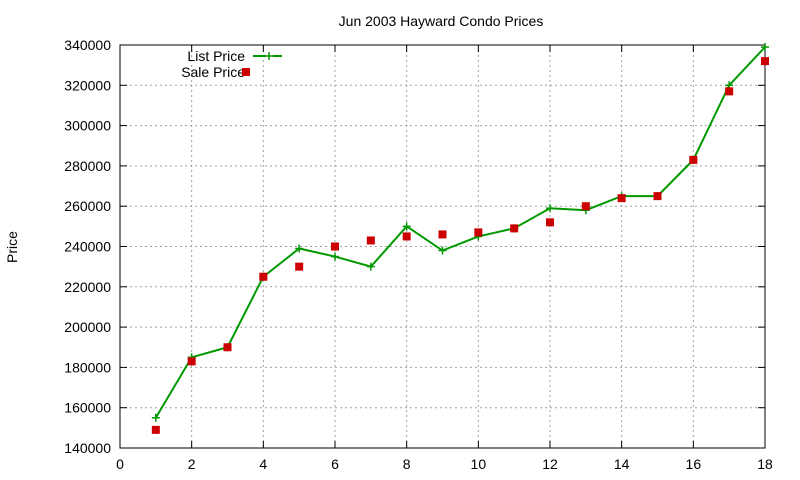 This screenshot has height=480, width=800. I want to click on y-tick-label: 220000, so click(87, 287).